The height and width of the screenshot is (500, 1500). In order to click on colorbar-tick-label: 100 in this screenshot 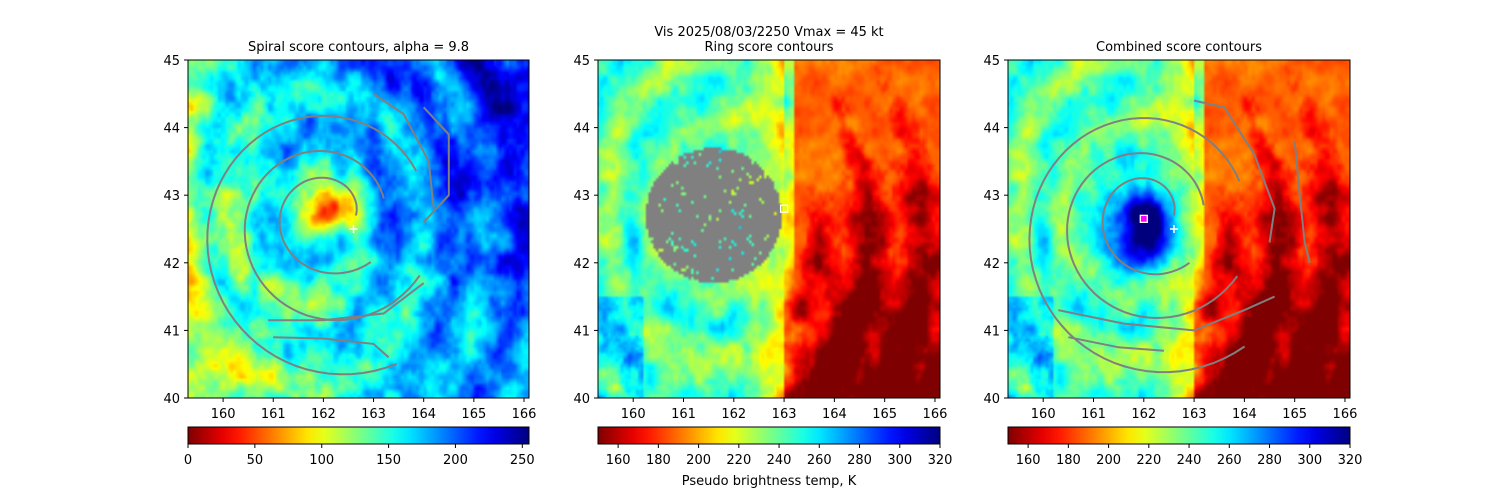, I will do `click(321, 460)`.